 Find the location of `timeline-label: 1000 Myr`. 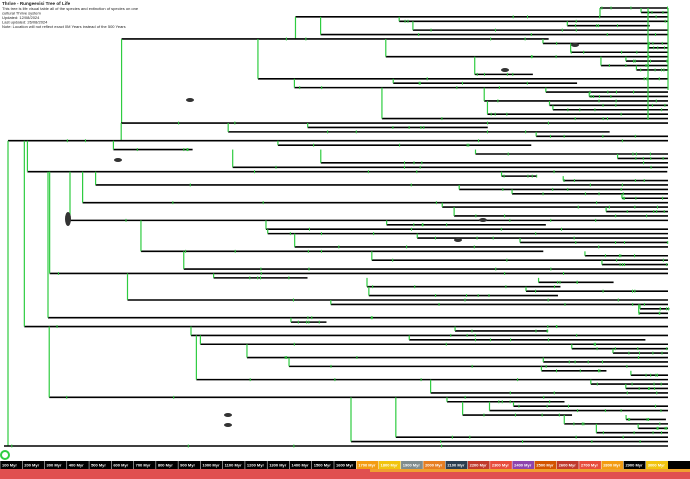

timeline-label: 1000 Myr is located at coordinates (211, 465).